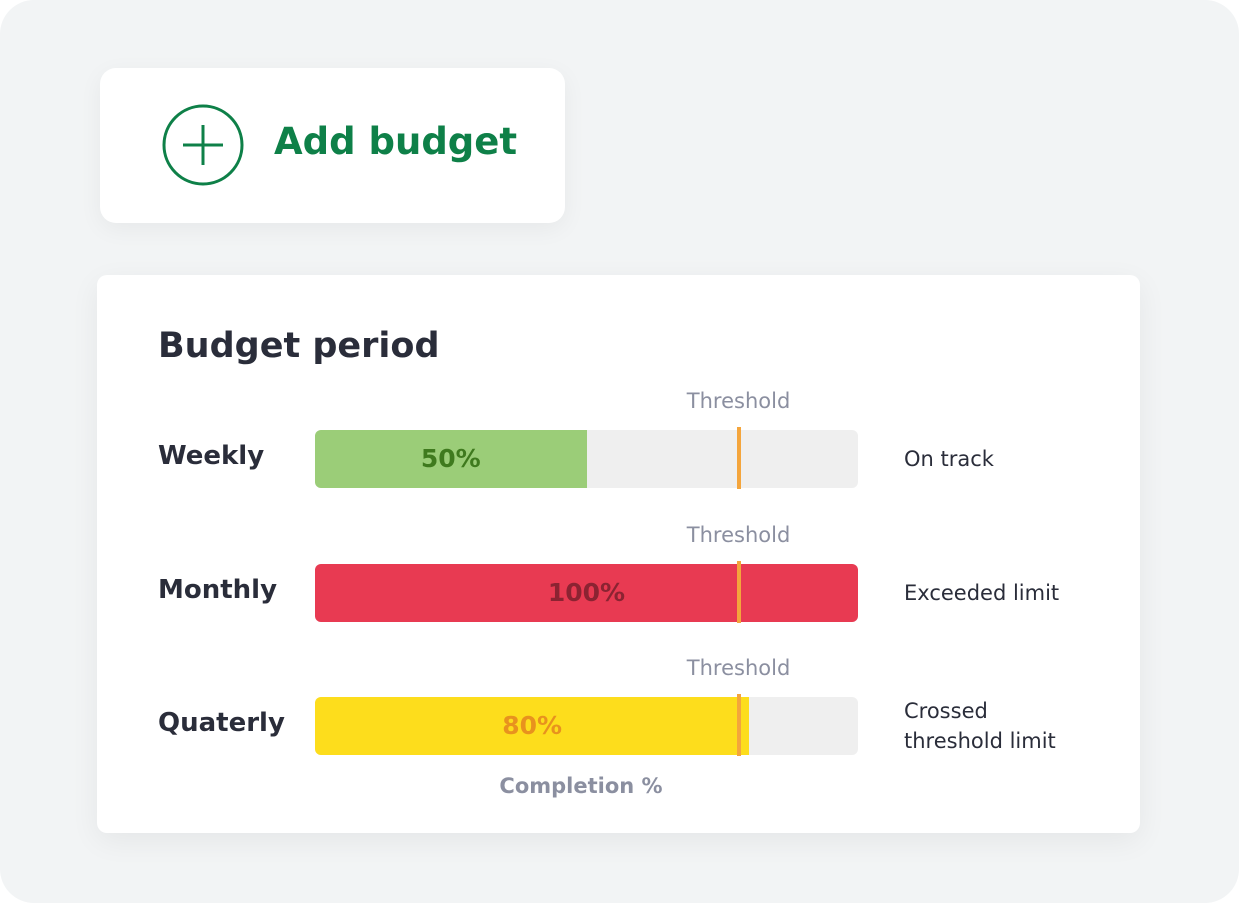  What do you see at coordinates (218, 589) in the screenshot?
I see `row-label: Monthly` at bounding box center [218, 589].